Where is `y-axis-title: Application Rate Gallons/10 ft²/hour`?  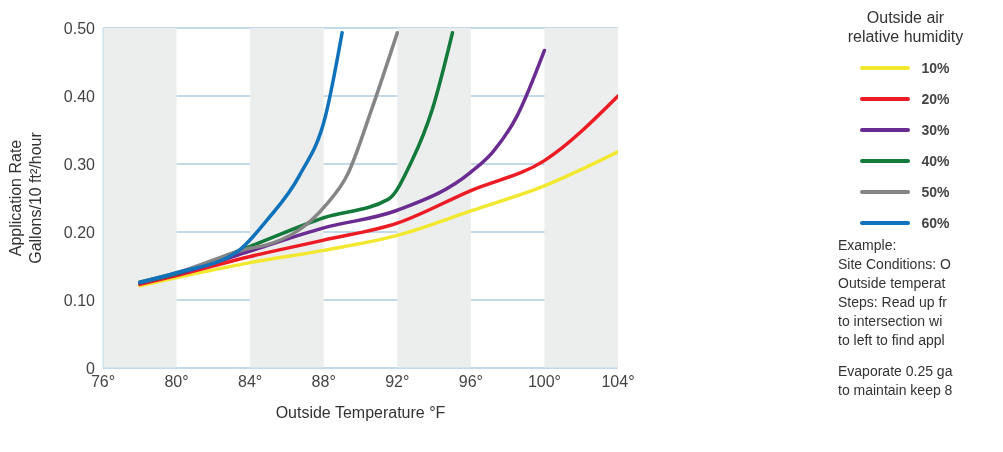 y-axis-title: Application Rate Gallons/10 ft²/hour is located at coordinates (25, 197).